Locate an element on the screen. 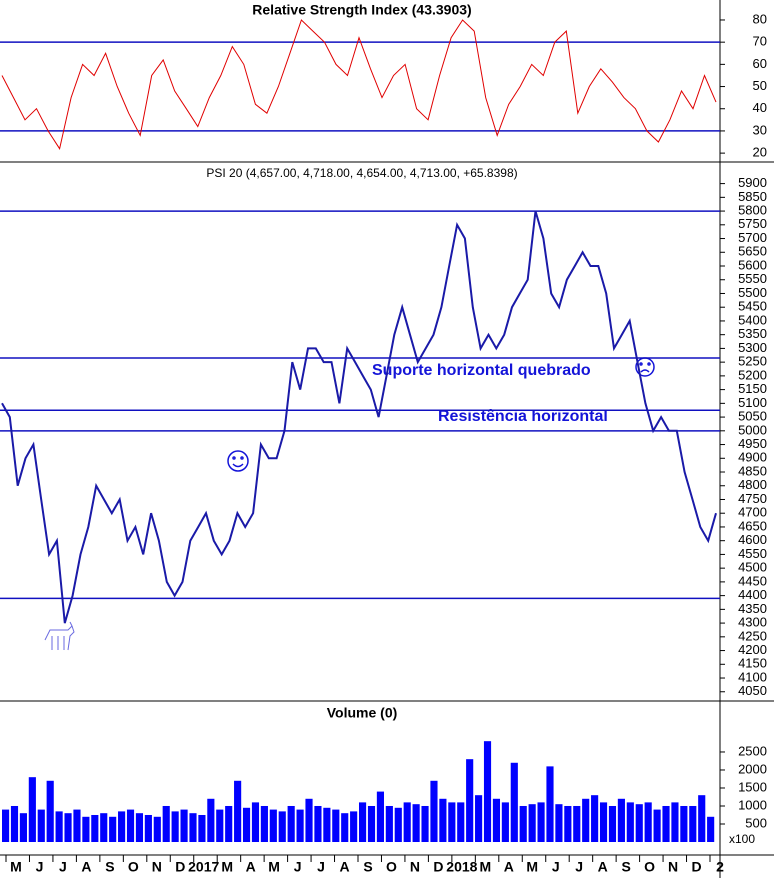 Image resolution: width=774 pixels, height=878 pixels. y-tick-label: 4950 is located at coordinates (752, 443).